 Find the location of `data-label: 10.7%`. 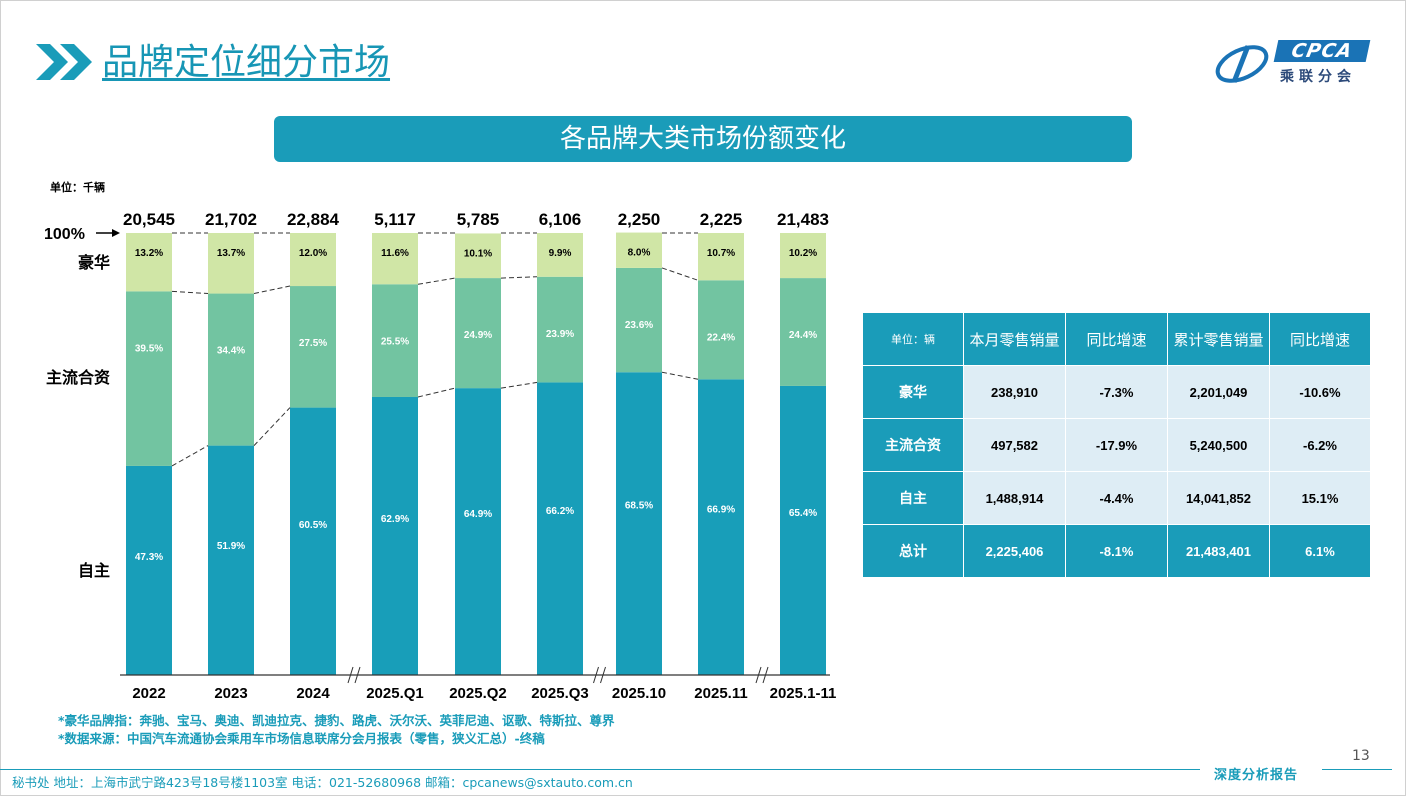

data-label: 10.7% is located at coordinates (721, 253).